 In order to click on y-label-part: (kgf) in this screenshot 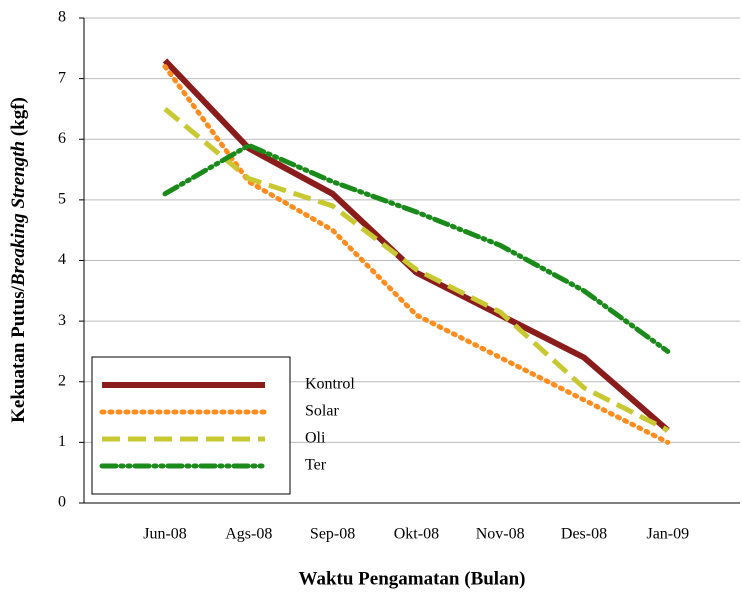, I will do `click(18, 119)`.